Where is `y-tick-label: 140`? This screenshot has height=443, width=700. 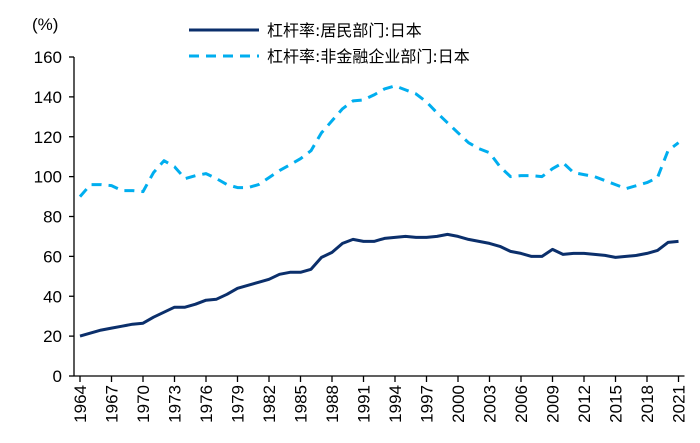
y-tick-label: 140 is located at coordinates (48, 97).